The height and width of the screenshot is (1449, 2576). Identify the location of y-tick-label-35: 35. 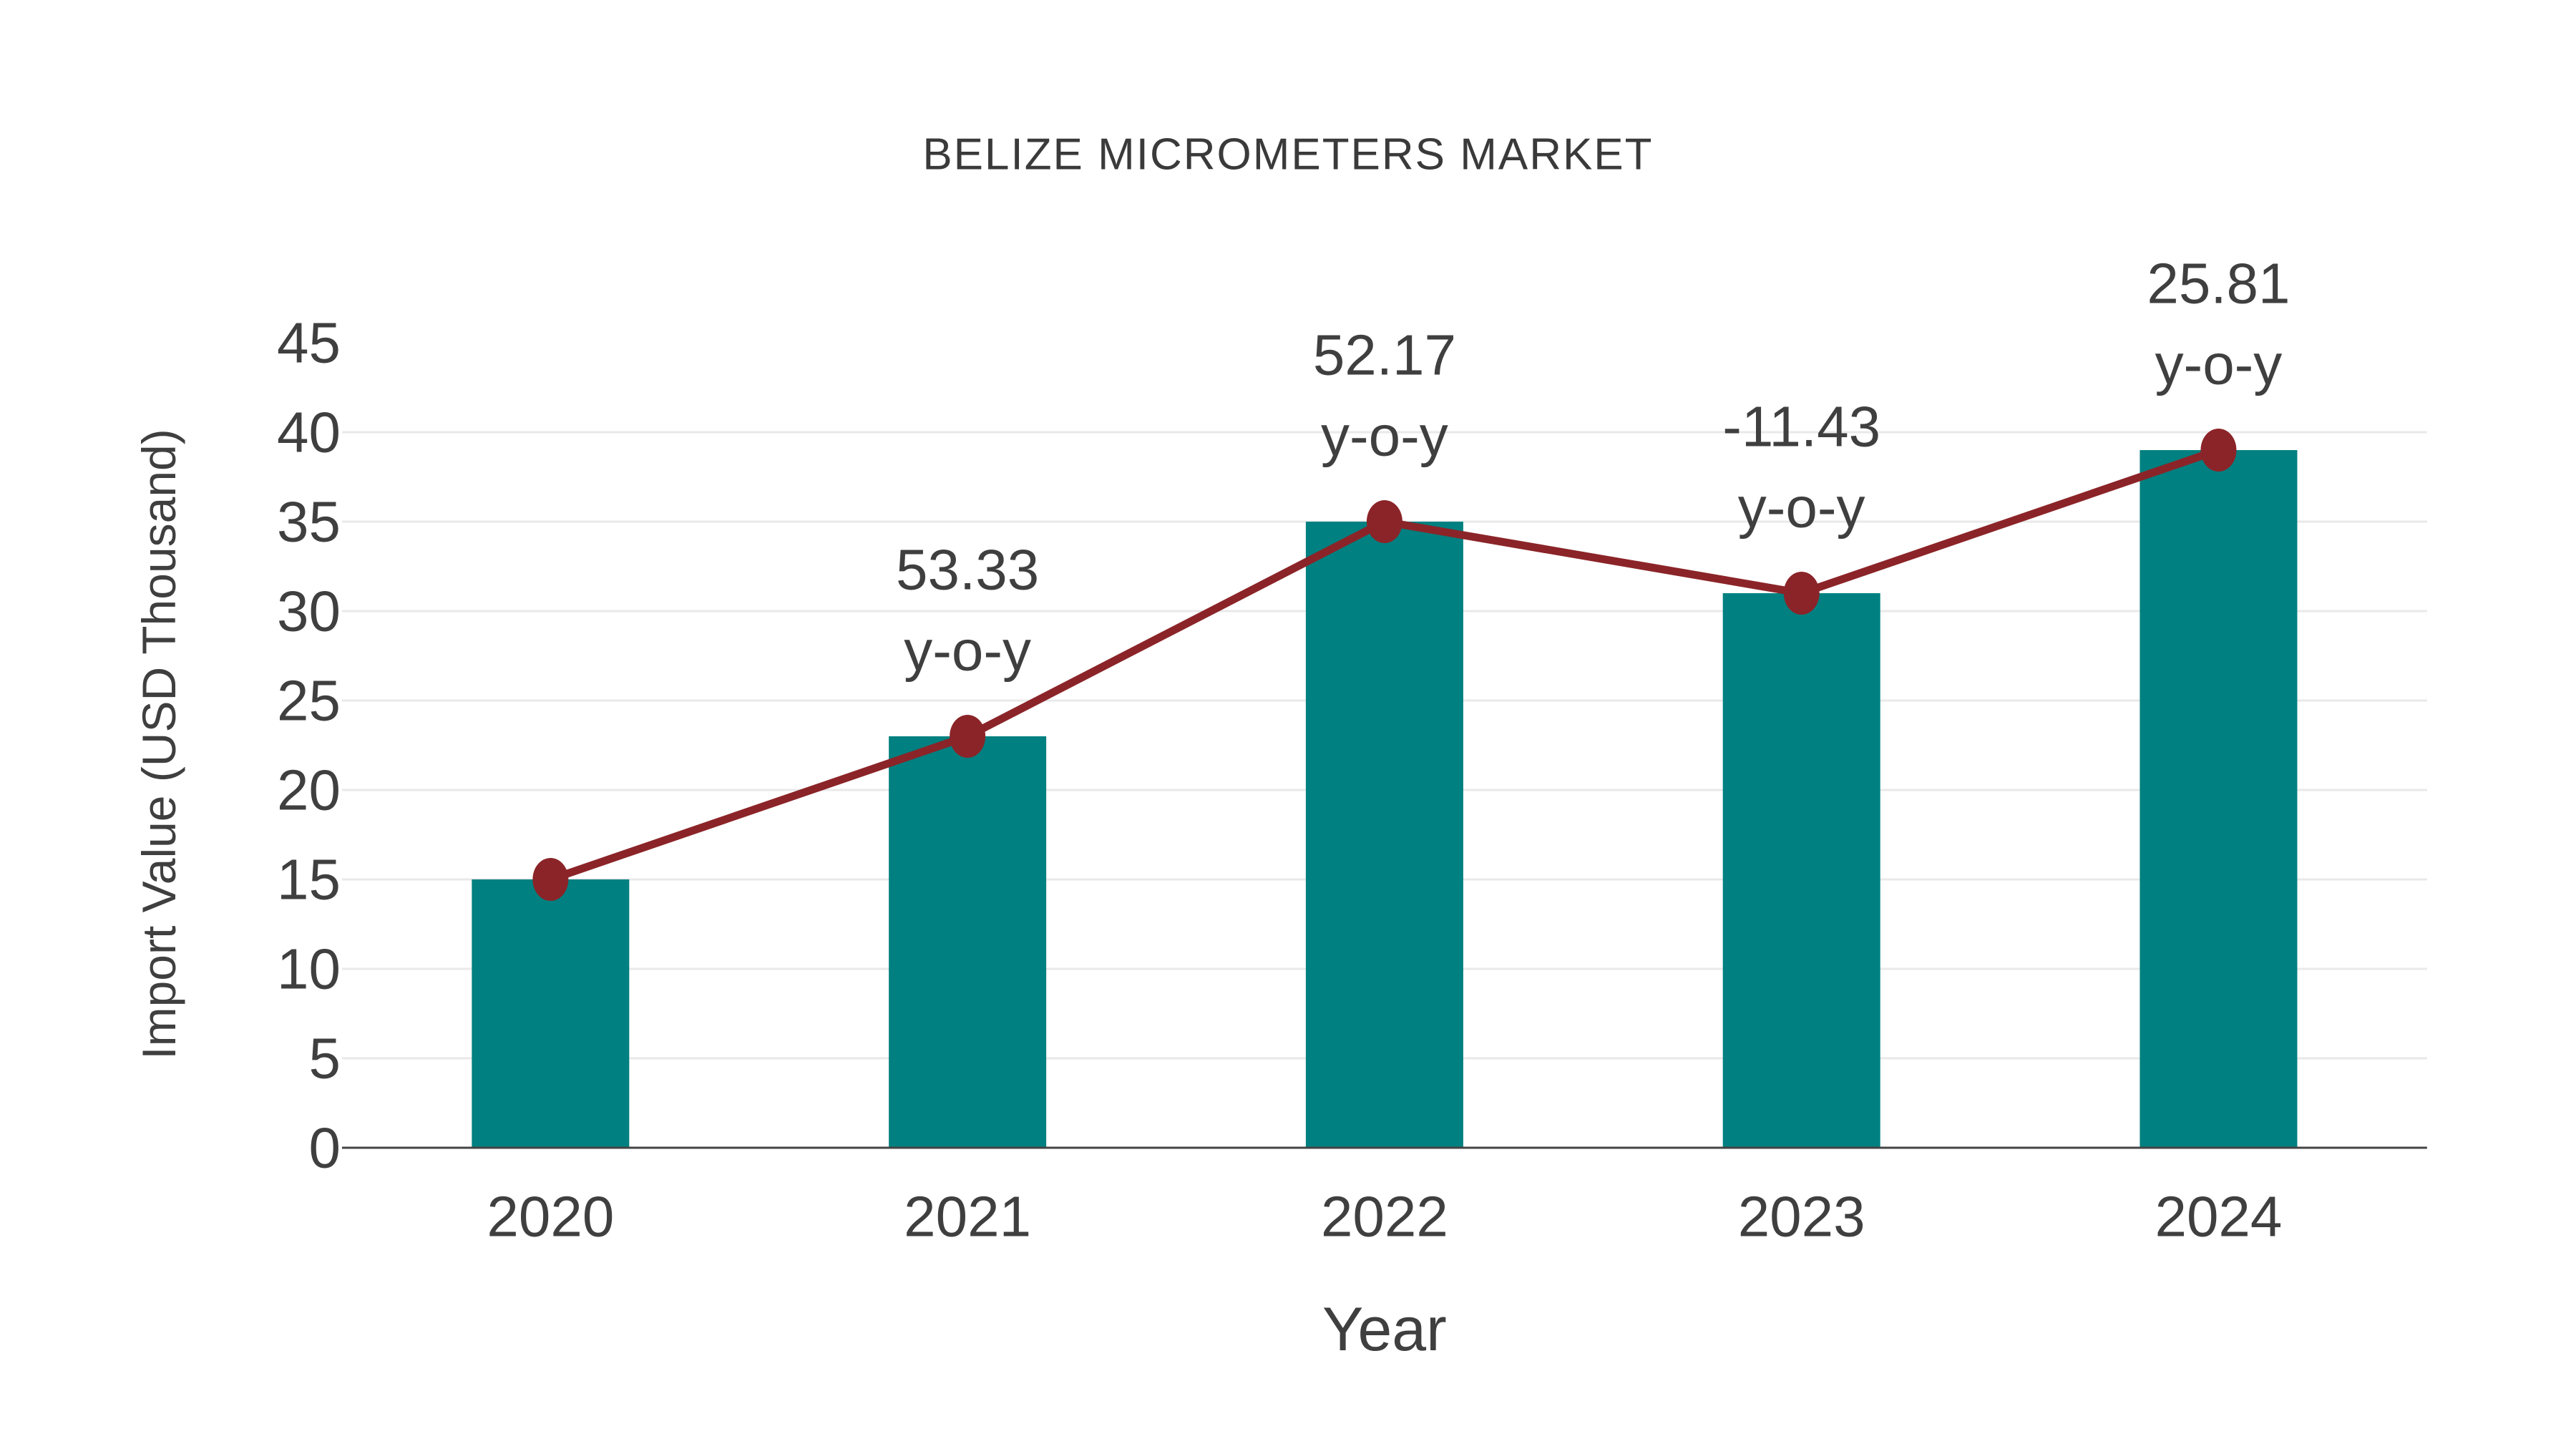
(309, 522).